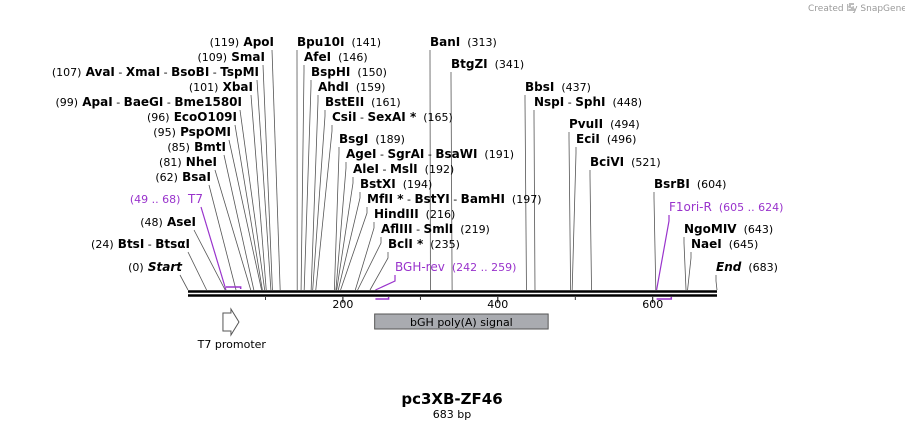  I want to click on site-csii-sexai: CsiI - SexAI * (165), so click(392, 117).